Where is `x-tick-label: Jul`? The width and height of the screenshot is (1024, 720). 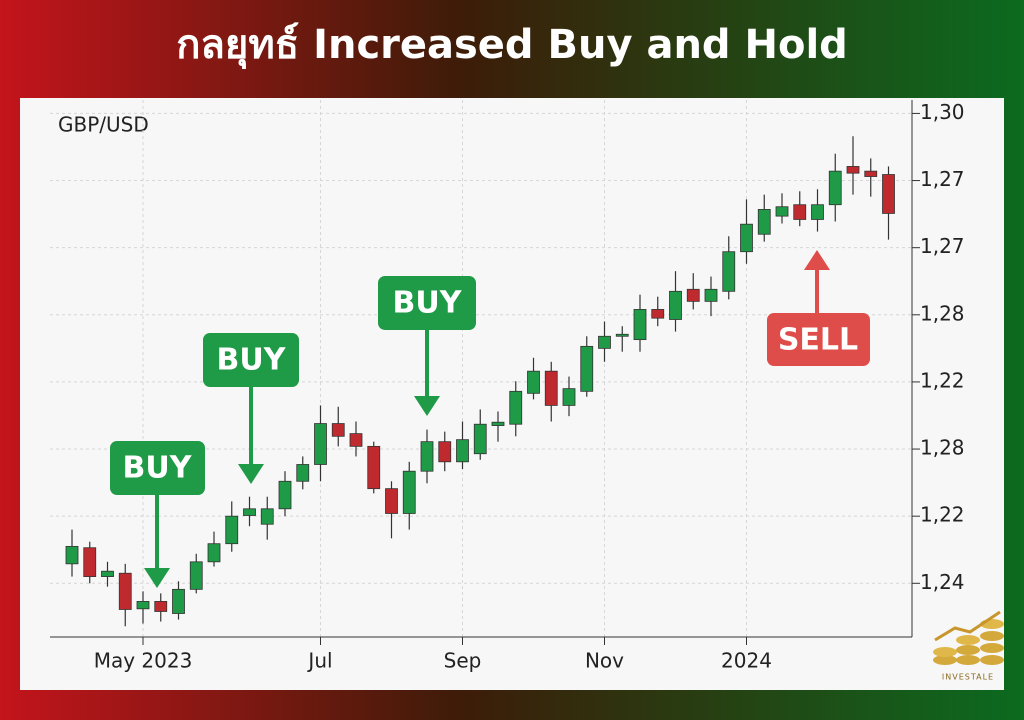 x-tick-label: Jul is located at coordinates (319, 661).